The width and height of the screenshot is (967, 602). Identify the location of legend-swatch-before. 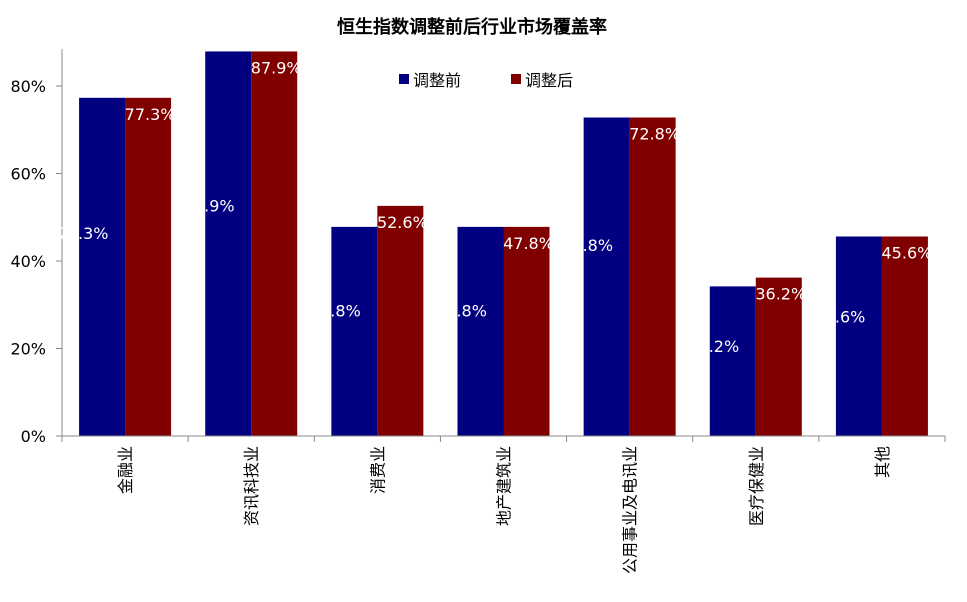
(404, 79).